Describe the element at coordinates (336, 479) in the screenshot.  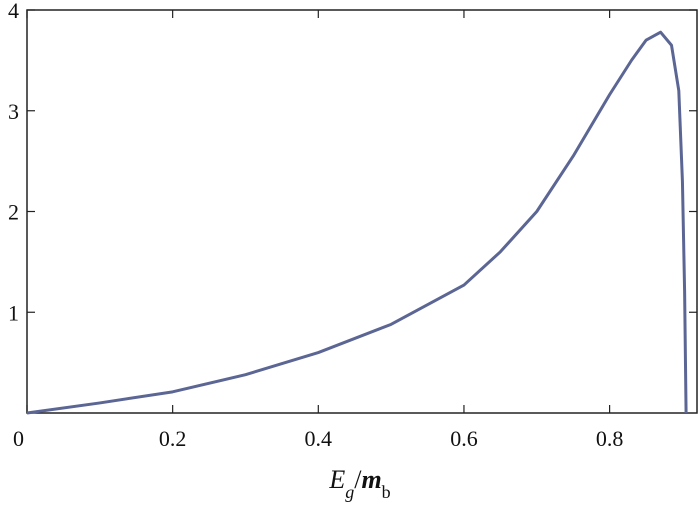
I see `x-label-part: E` at that location.